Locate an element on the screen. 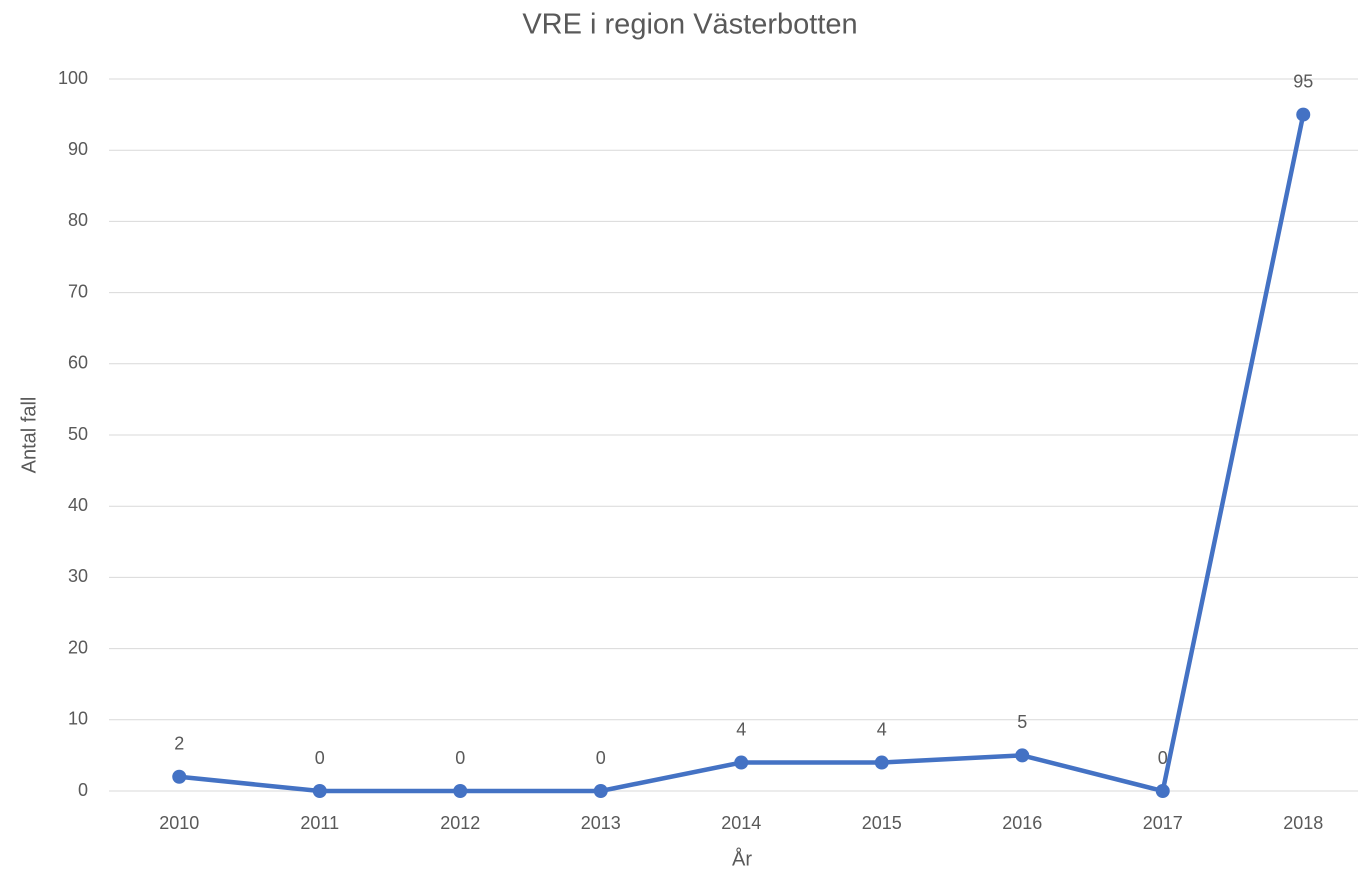 This screenshot has width=1360, height=876. x-tick-label: 2011 is located at coordinates (319, 823).